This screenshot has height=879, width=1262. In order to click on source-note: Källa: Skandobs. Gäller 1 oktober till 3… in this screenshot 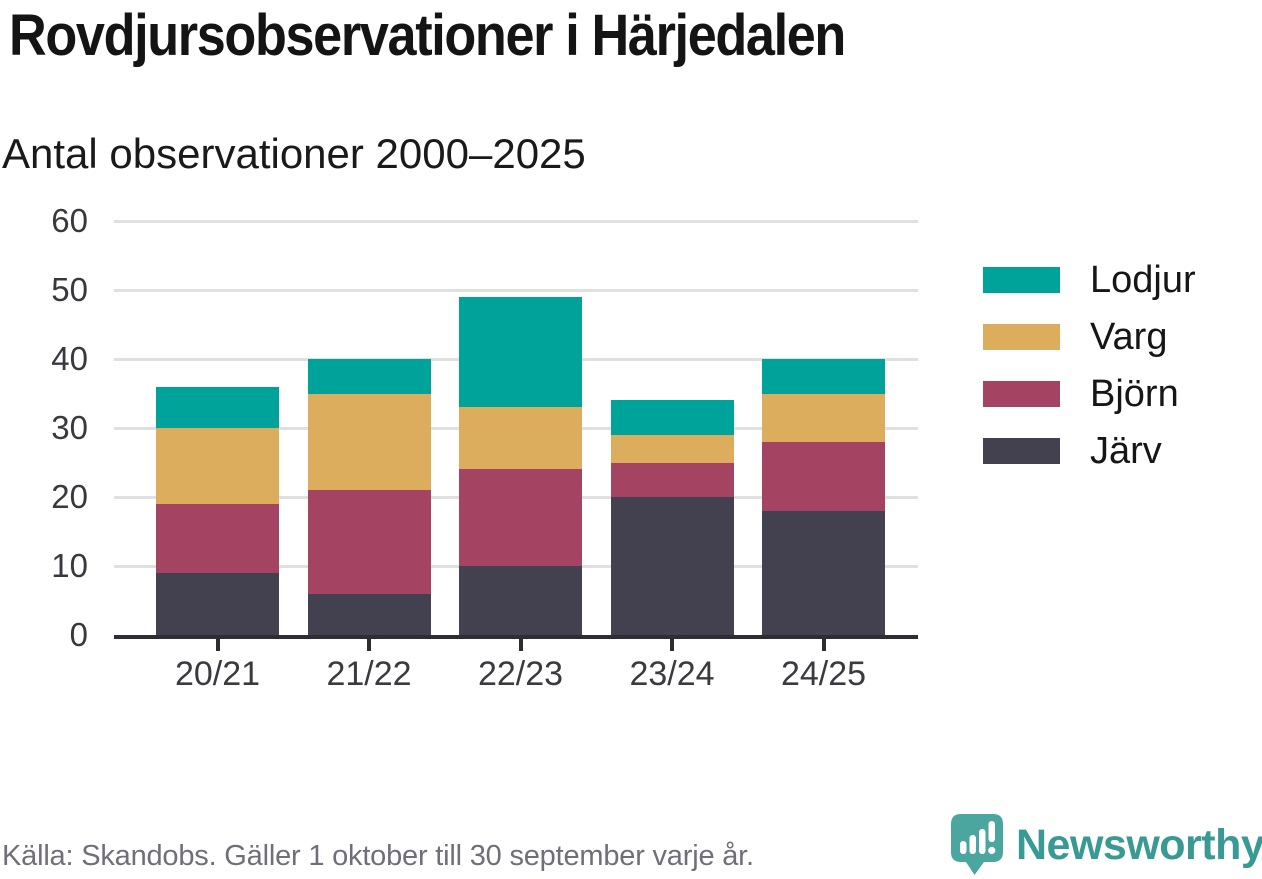, I will do `click(378, 856)`.